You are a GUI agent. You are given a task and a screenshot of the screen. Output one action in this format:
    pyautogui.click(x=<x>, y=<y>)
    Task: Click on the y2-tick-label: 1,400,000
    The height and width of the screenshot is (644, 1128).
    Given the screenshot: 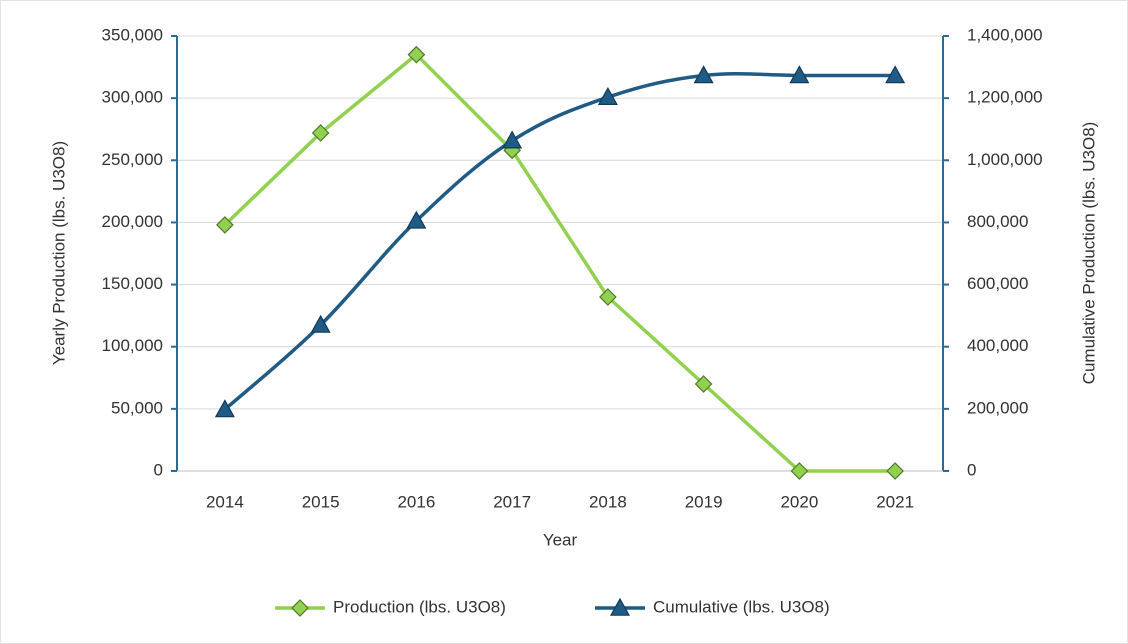 What is the action you would take?
    pyautogui.click(x=1005, y=34)
    